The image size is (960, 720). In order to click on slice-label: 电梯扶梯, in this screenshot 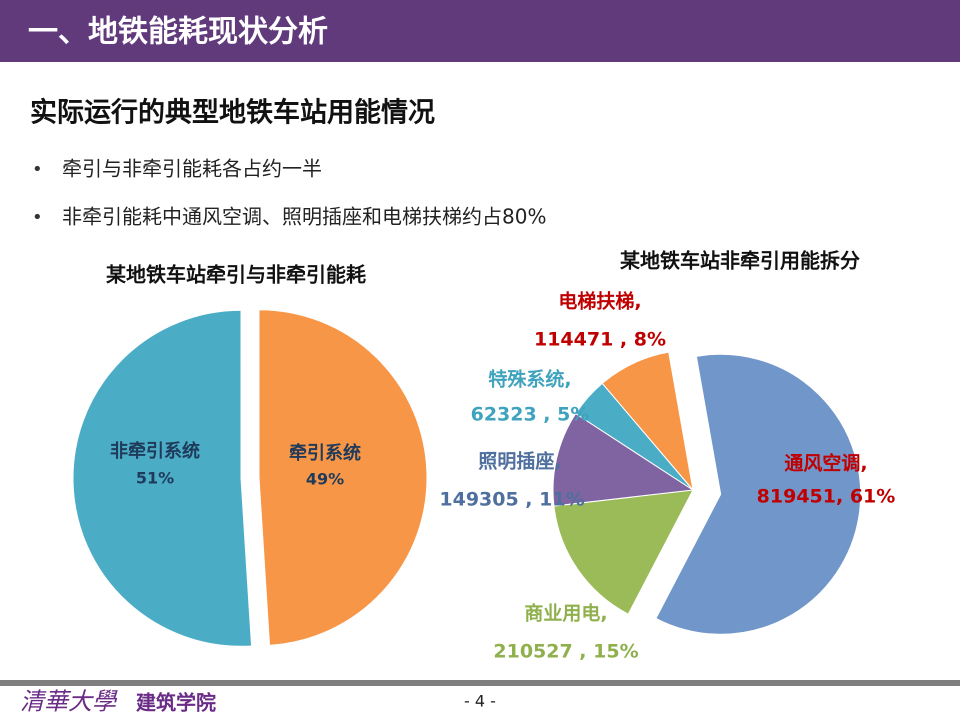, I will do `click(599, 301)`.